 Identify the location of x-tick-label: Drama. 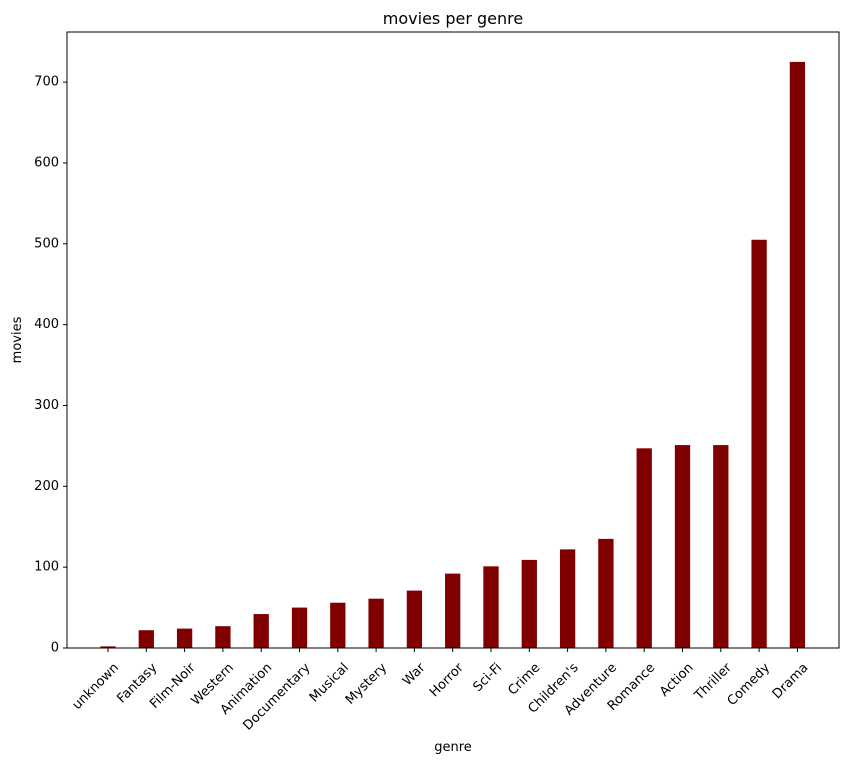
(791, 681).